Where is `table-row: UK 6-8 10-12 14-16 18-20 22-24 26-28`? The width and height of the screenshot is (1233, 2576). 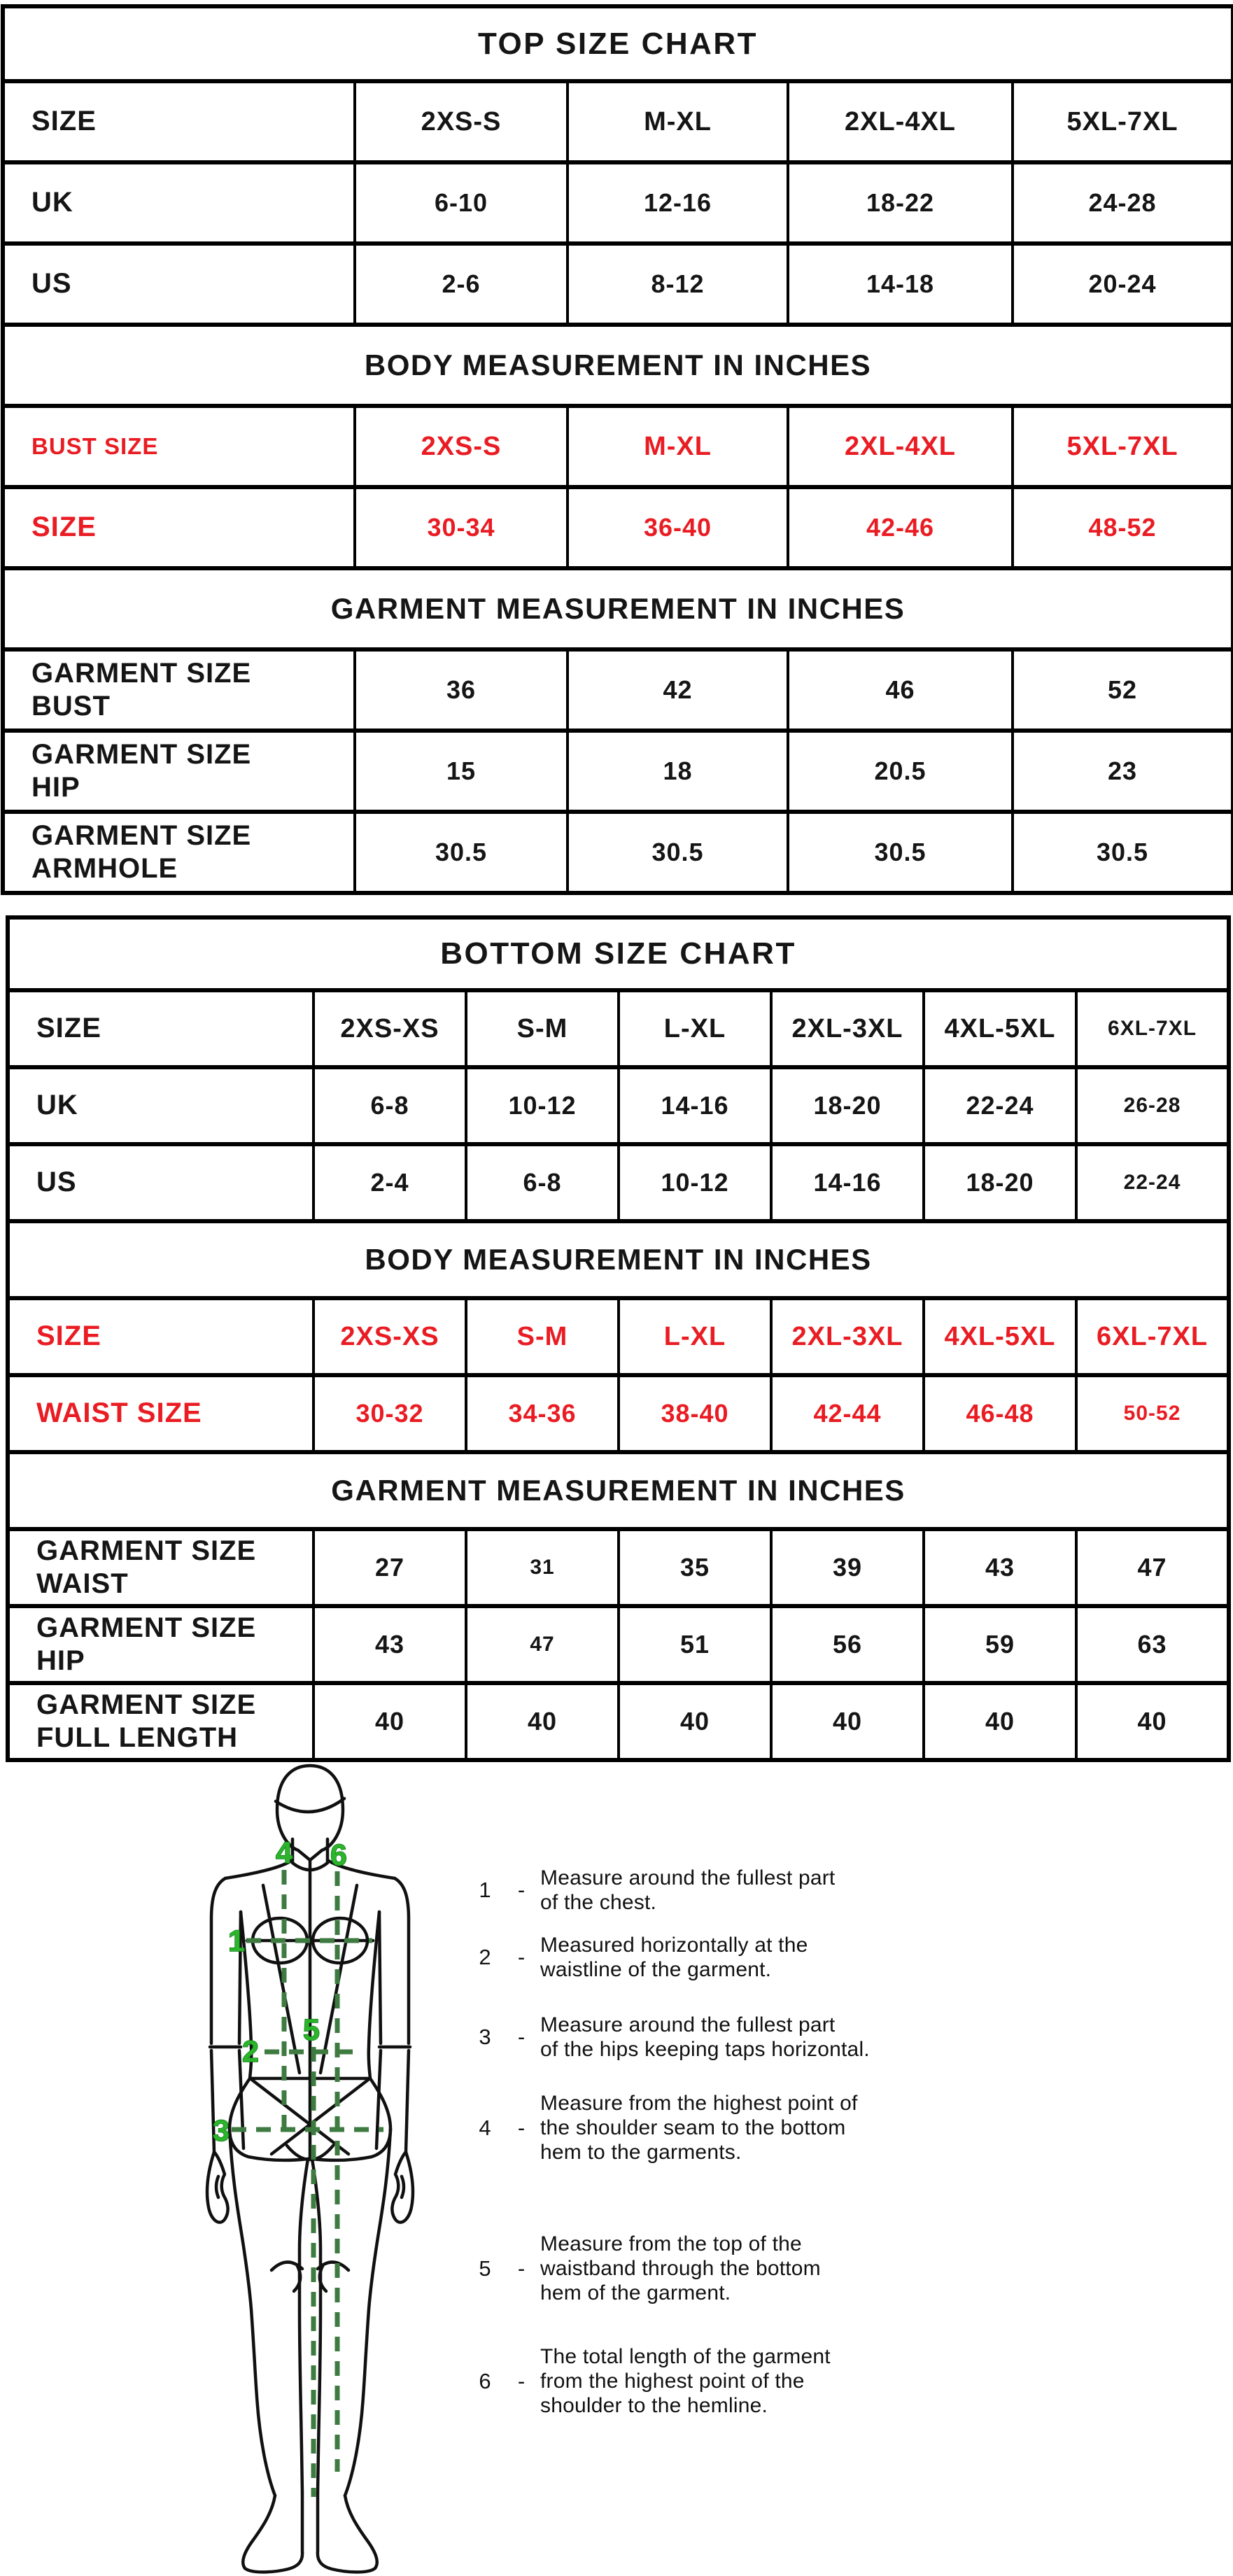 table-row: UK 6-8 10-12 14-16 18-20 22-24 26-28 is located at coordinates (618, 1105).